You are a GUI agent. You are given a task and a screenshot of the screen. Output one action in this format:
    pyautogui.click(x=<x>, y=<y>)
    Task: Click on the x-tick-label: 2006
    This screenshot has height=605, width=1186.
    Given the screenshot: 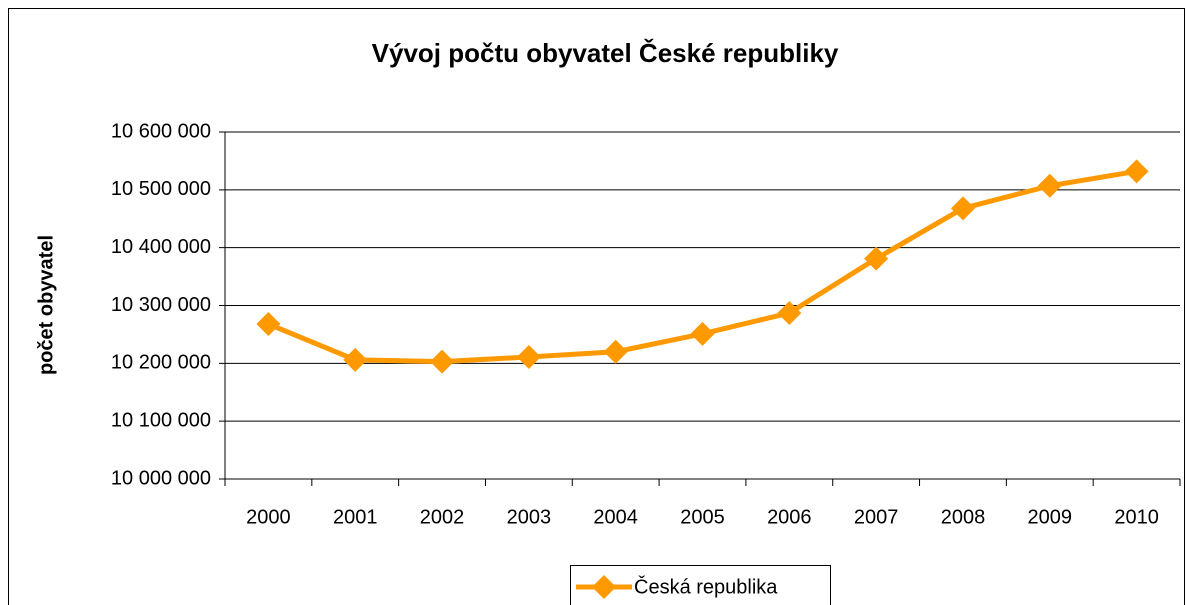 What is the action you would take?
    pyautogui.click(x=789, y=517)
    